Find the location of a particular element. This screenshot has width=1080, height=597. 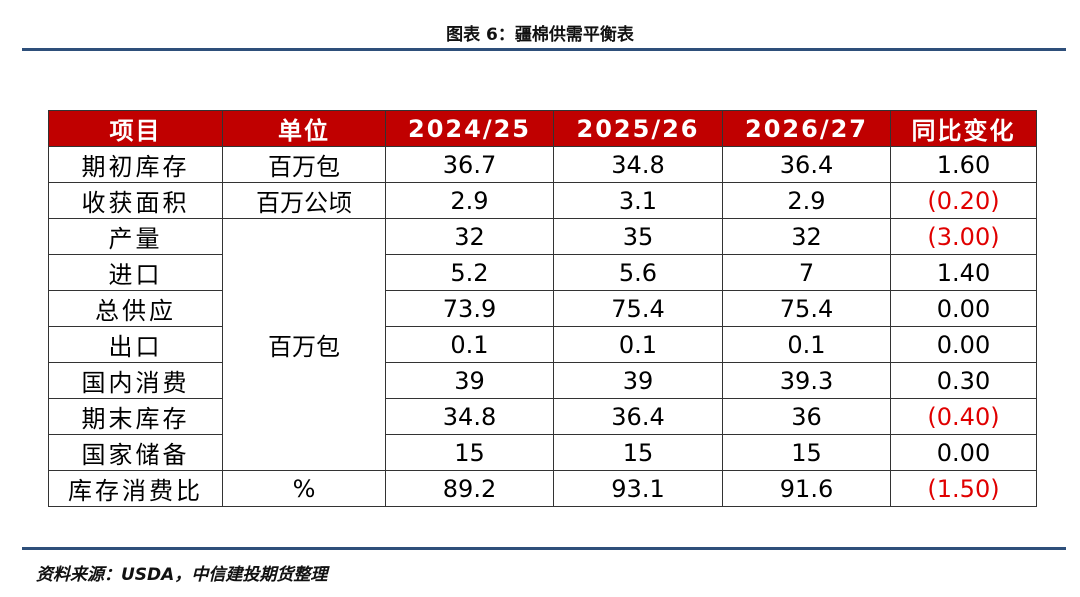

value-cell: 5.6 is located at coordinates (638, 272).